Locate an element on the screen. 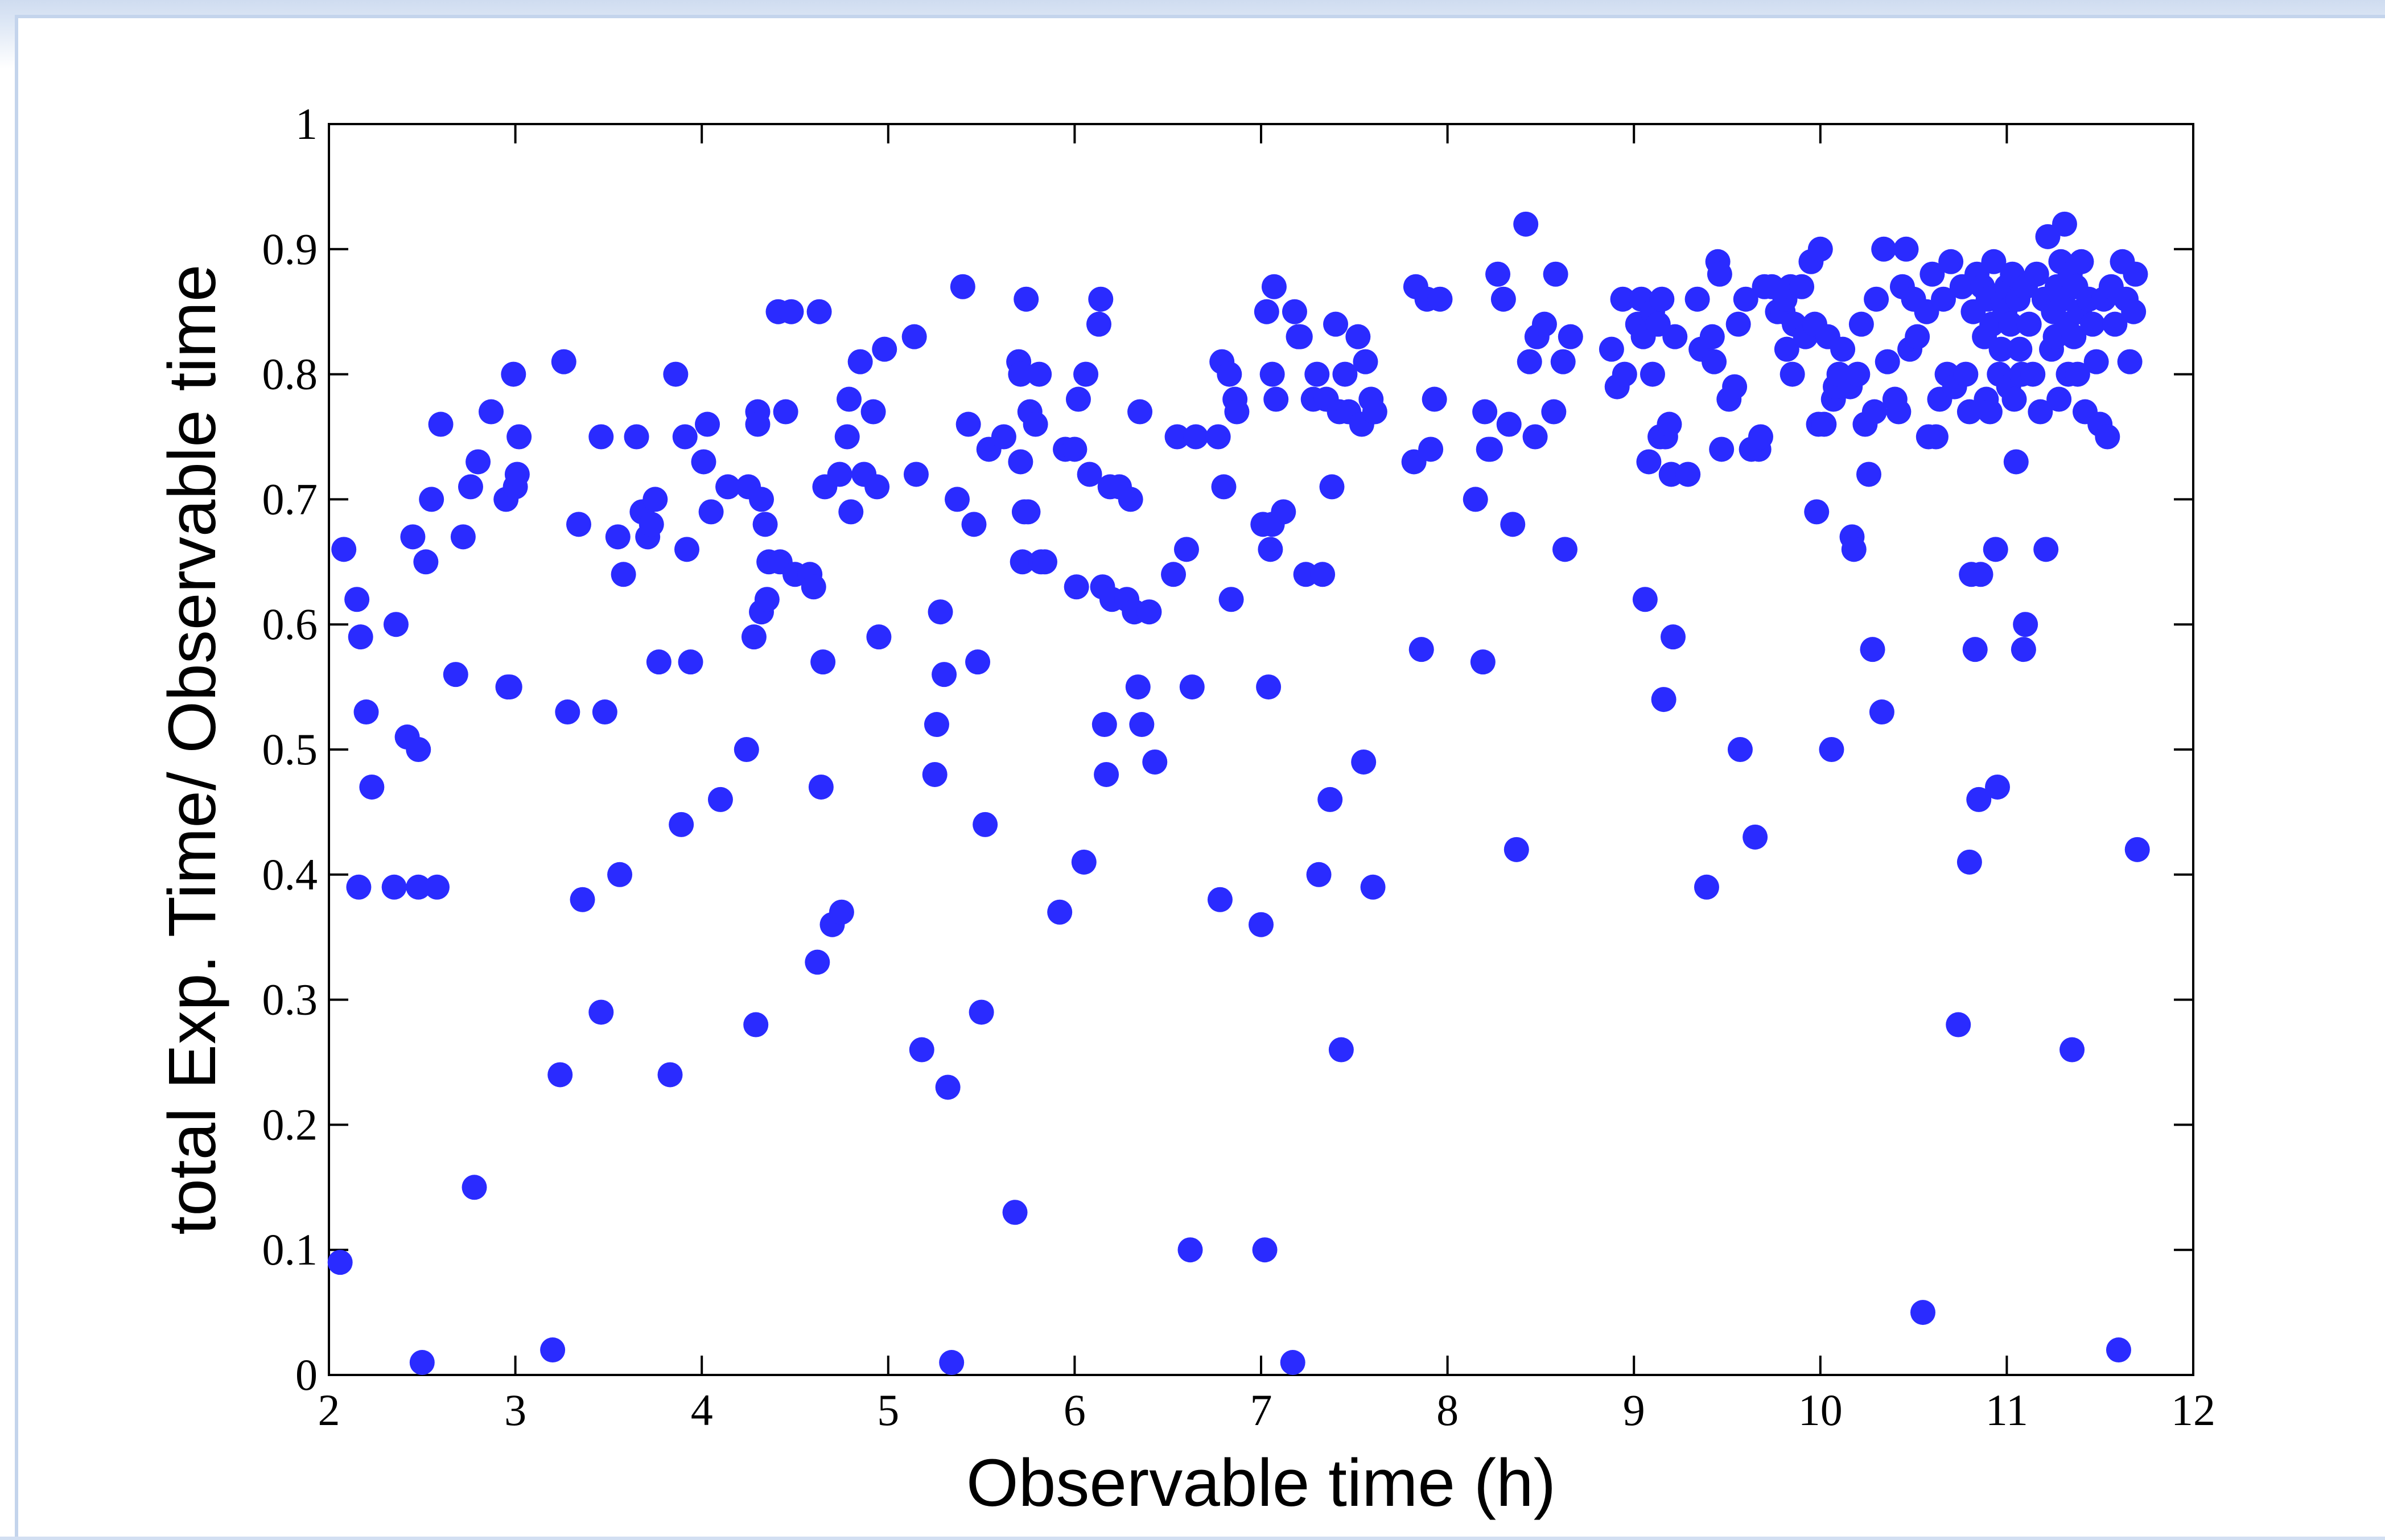 The image size is (2385, 1540). x-tick-label: 9 is located at coordinates (1634, 1410).